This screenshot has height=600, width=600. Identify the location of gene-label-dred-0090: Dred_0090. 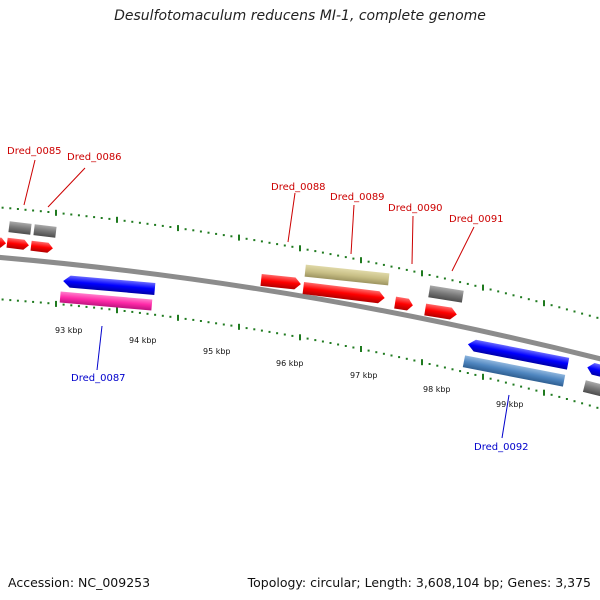
(415, 208).